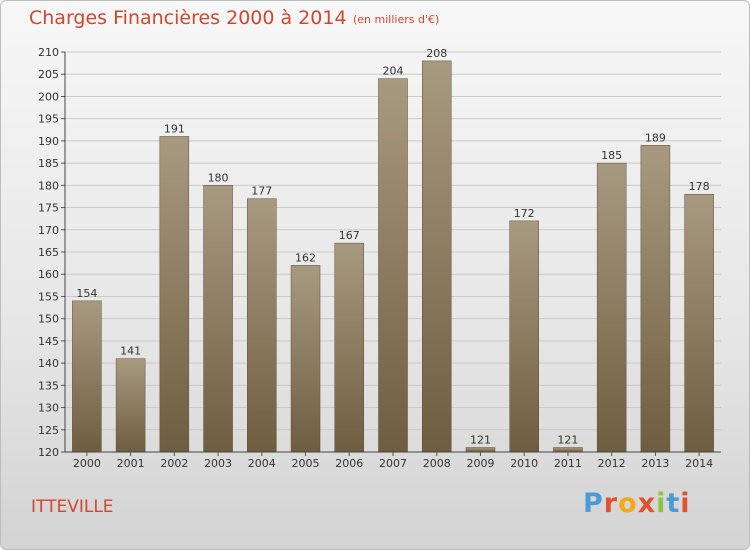 This screenshot has width=750, height=550. What do you see at coordinates (48, 430) in the screenshot?
I see `y-tick-label: 125` at bounding box center [48, 430].